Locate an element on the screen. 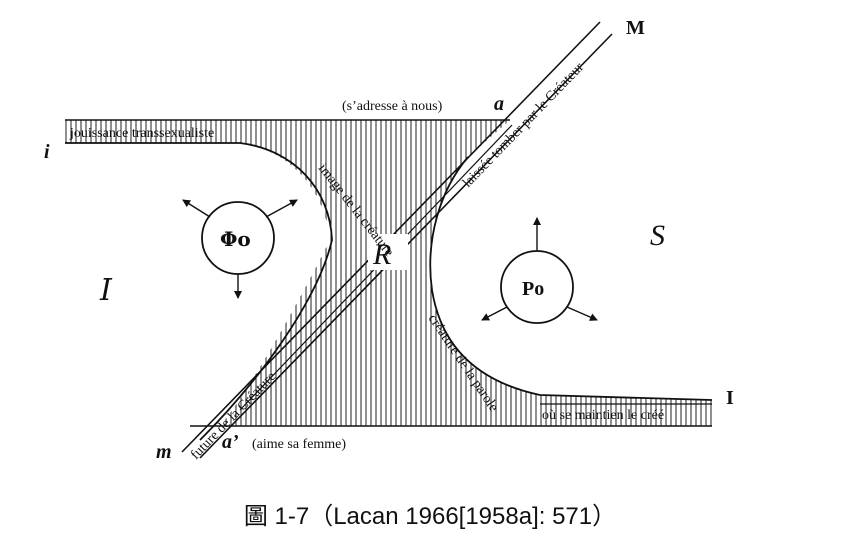 The width and height of the screenshot is (860, 551). region-symbolic: S is located at coordinates (657, 235).